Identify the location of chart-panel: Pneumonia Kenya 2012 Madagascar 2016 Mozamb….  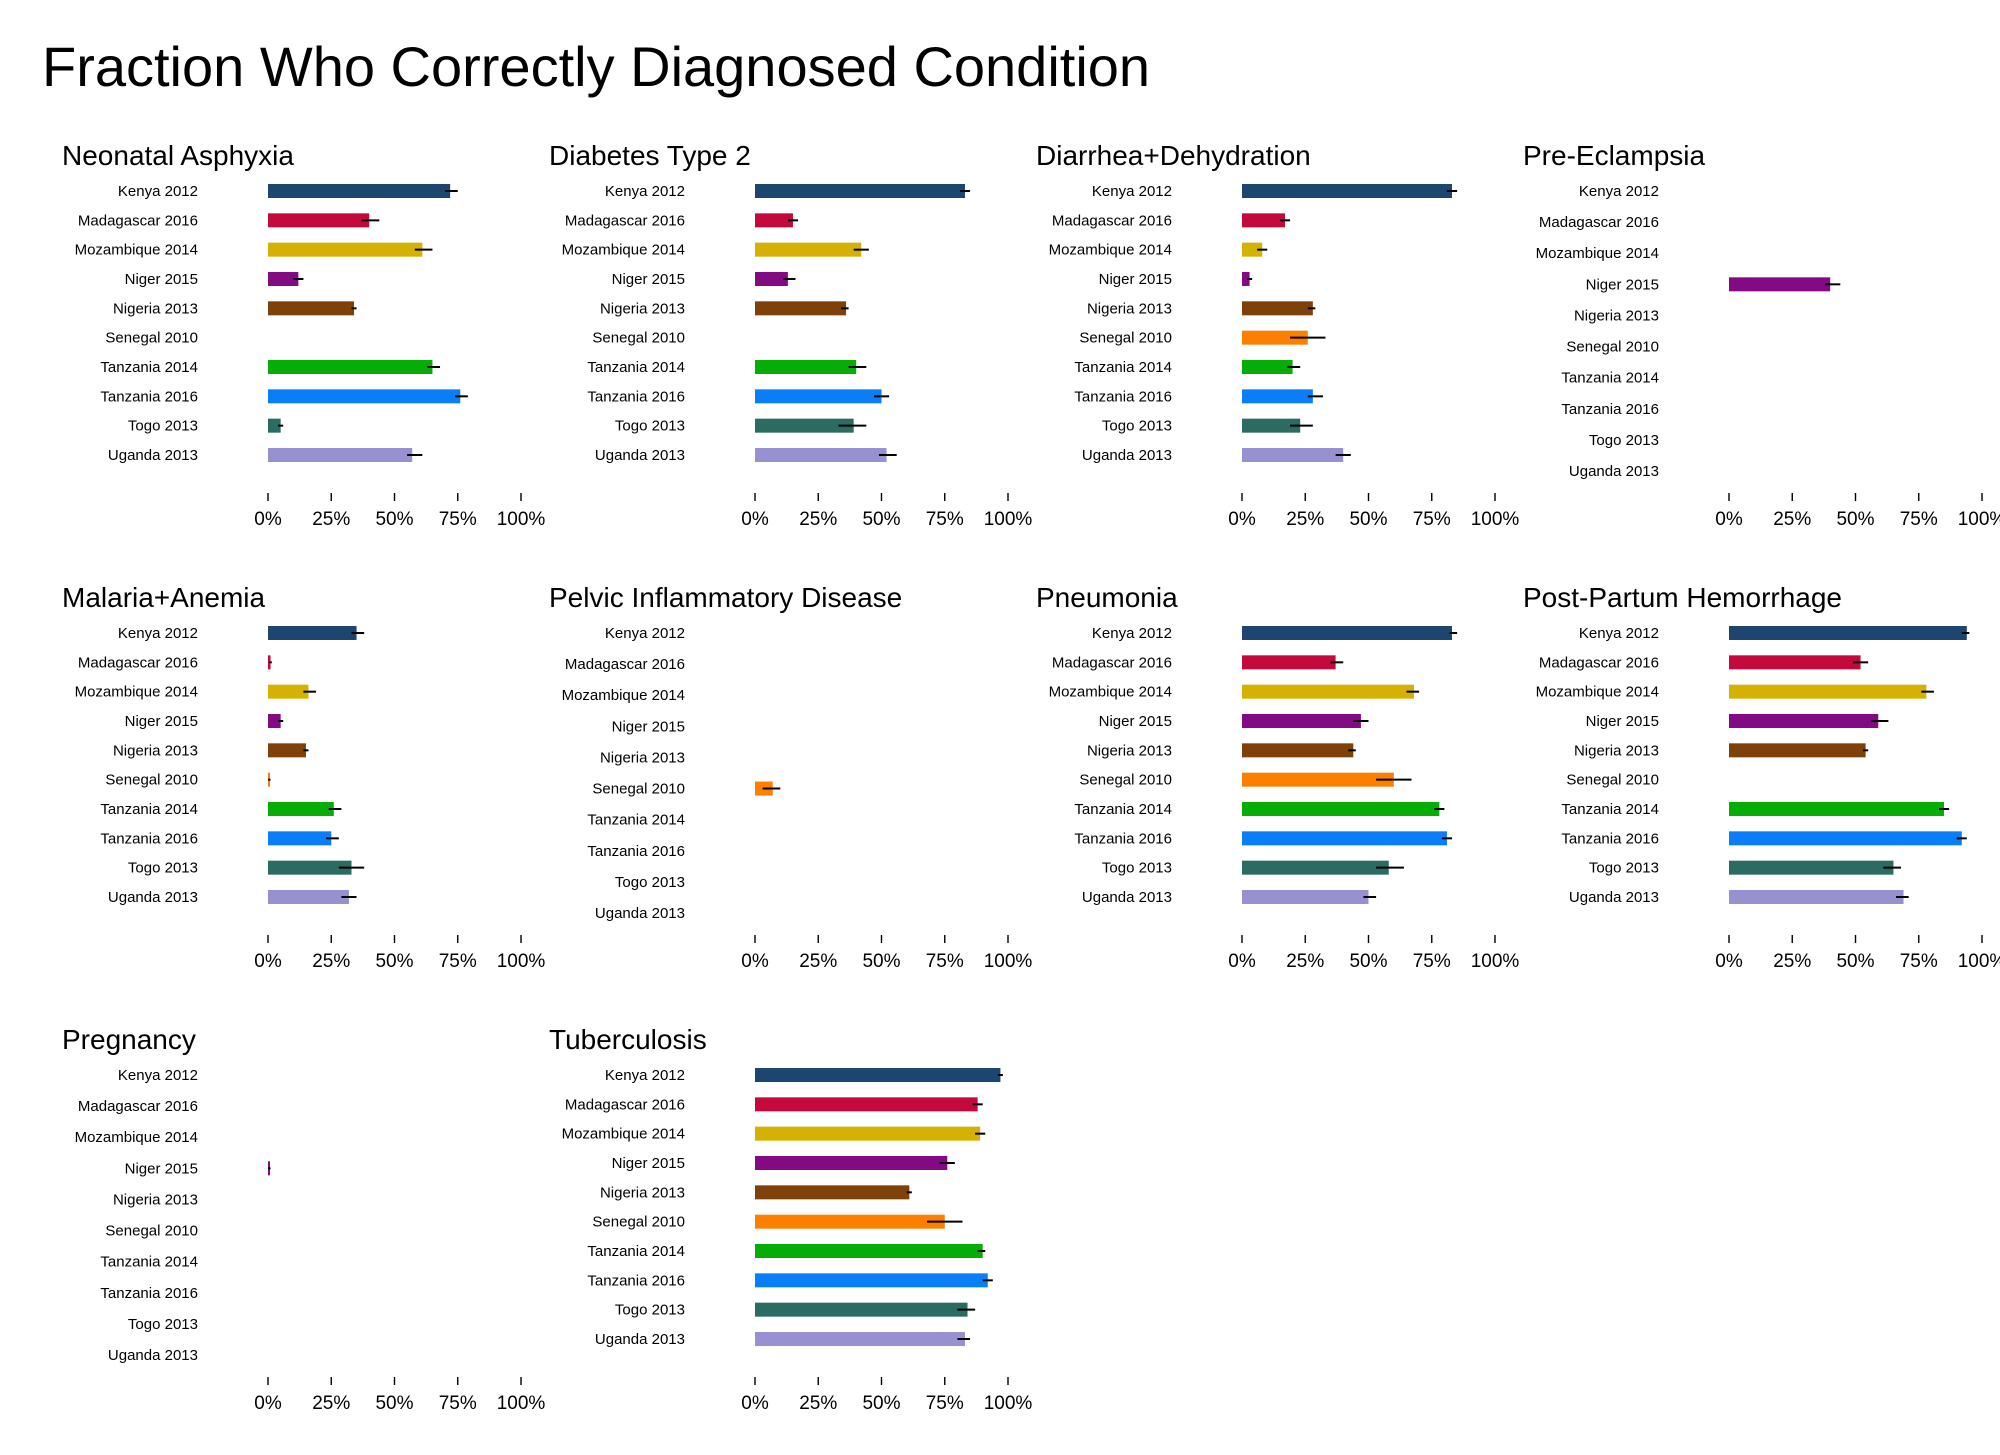
(1267, 782).